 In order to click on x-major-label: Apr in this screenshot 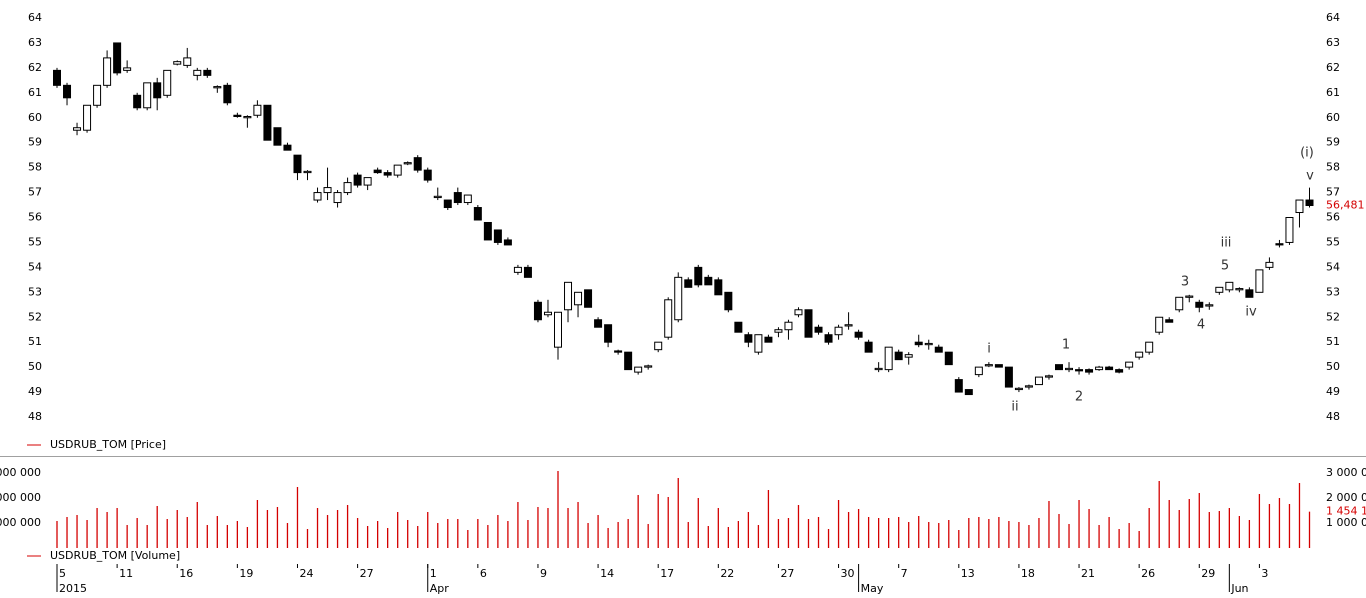, I will do `click(440, 588)`.